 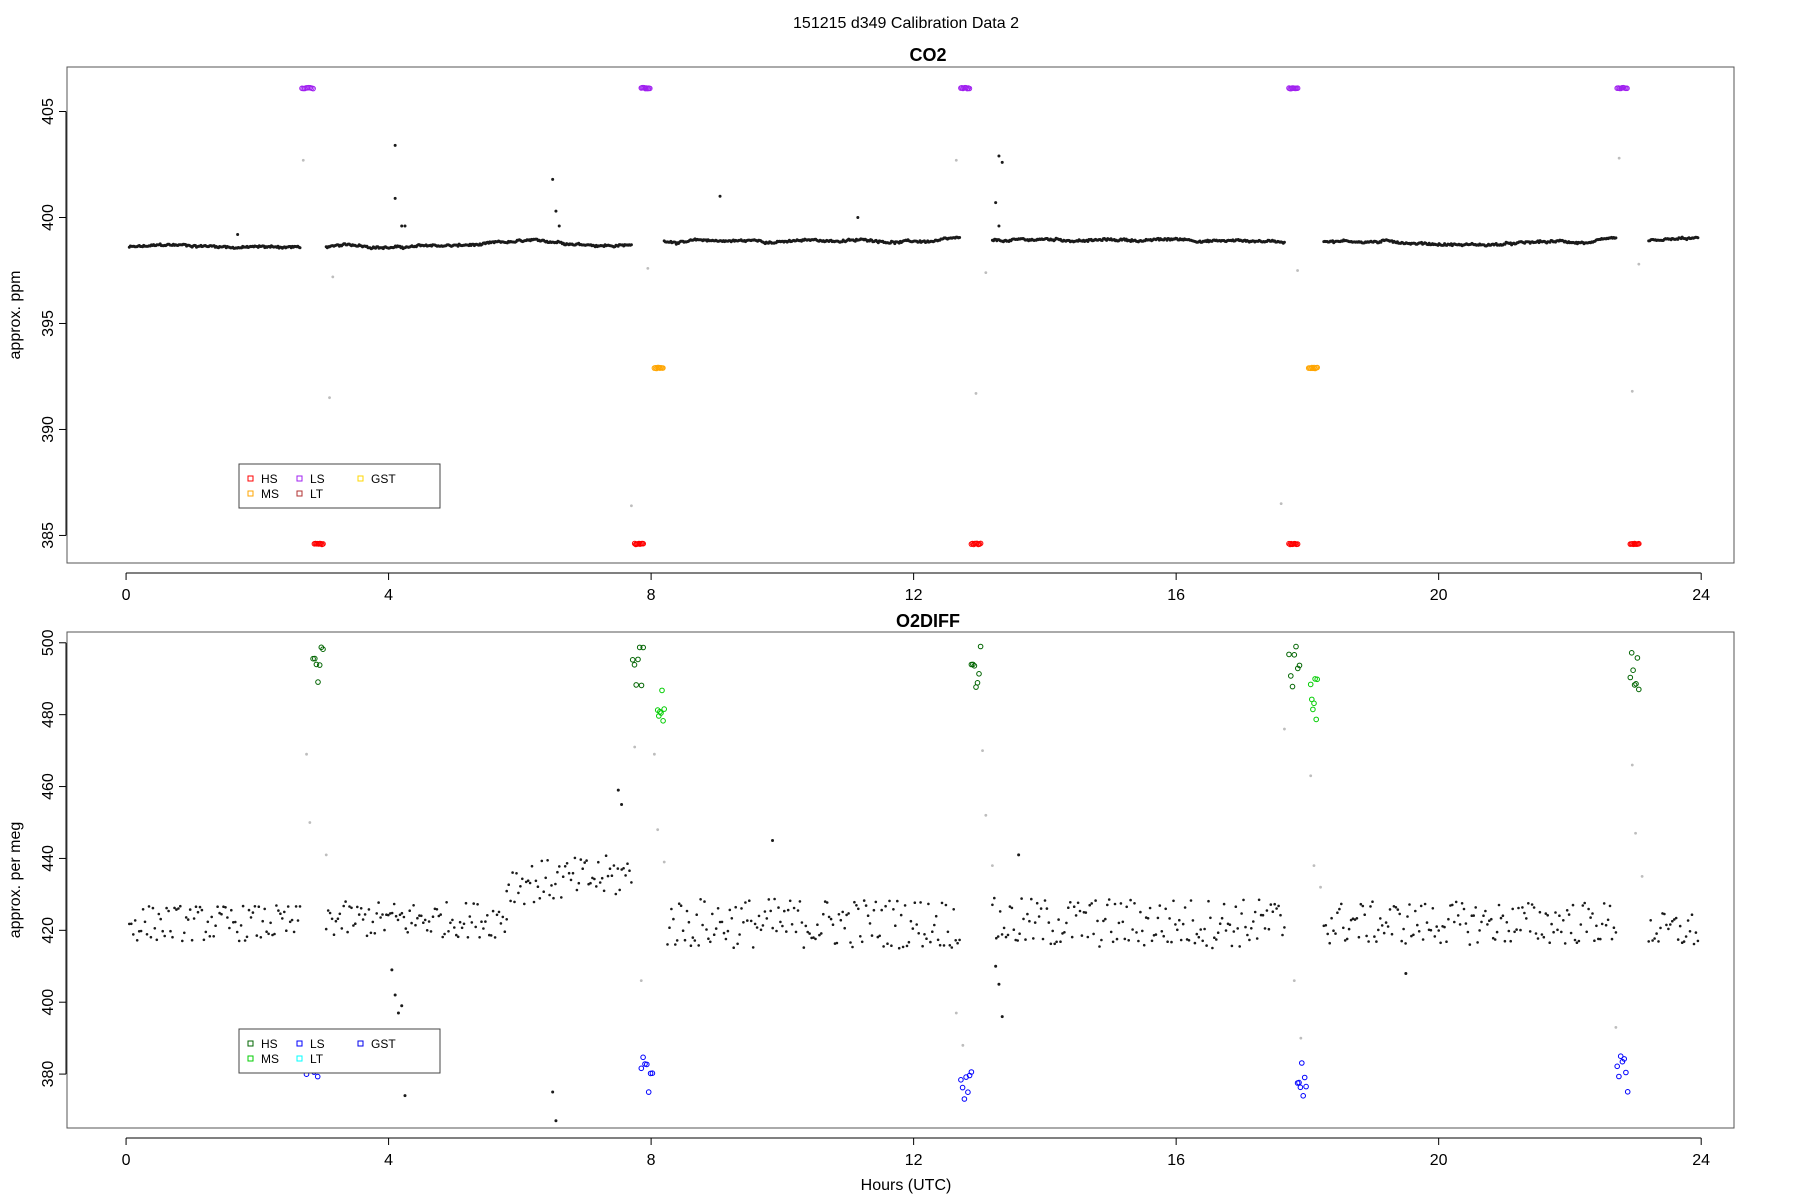 I want to click on co2-ls-calibration-point, so click(x=966, y=88).